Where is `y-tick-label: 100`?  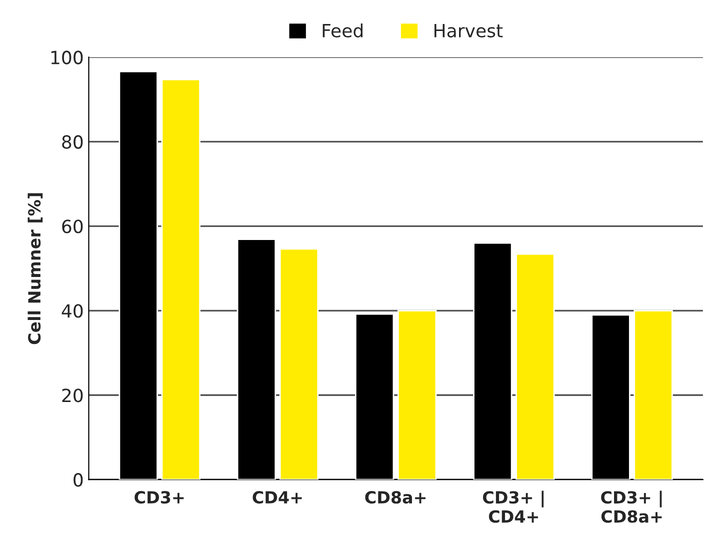 y-tick-label: 100 is located at coordinates (67, 57).